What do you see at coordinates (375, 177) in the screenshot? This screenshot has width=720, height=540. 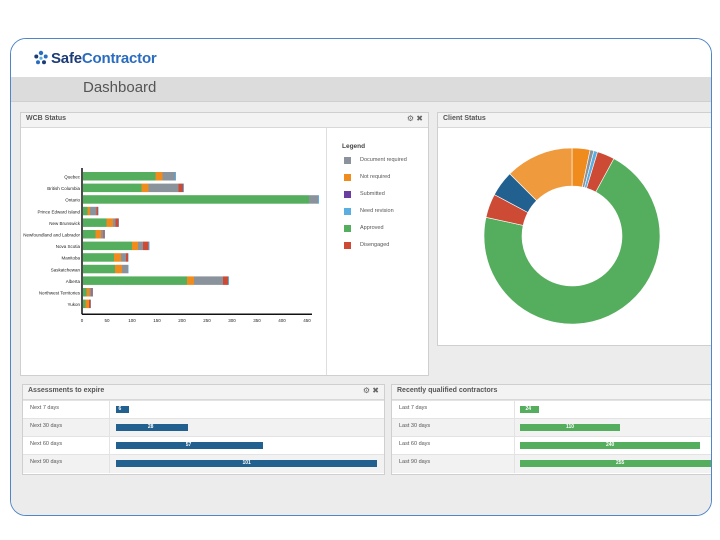 I see `legend-label: Not required` at bounding box center [375, 177].